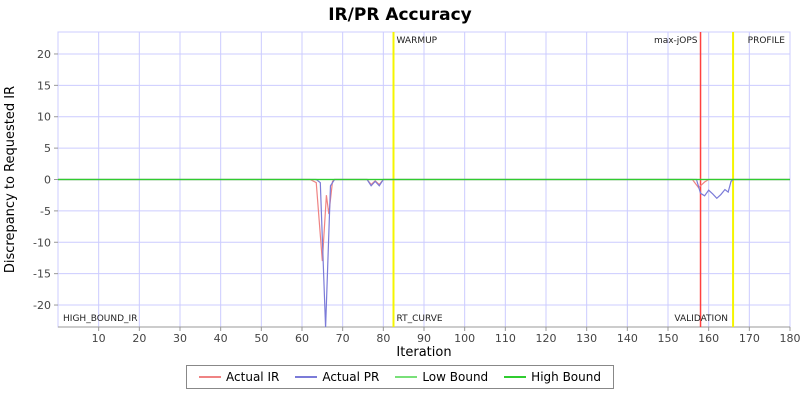 The height and width of the screenshot is (400, 800). I want to click on legend-item-high-bound: High Bound, so click(552, 377).